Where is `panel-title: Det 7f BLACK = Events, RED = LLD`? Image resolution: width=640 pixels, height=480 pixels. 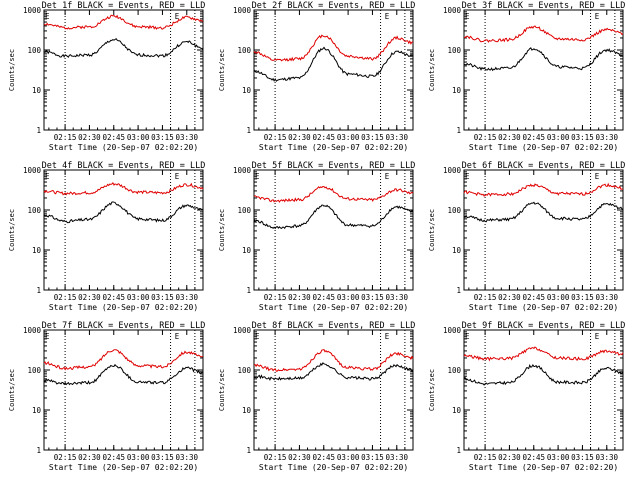
panel-title: Det 7f BLACK = Events, RED = LLD is located at coordinates (124, 326).